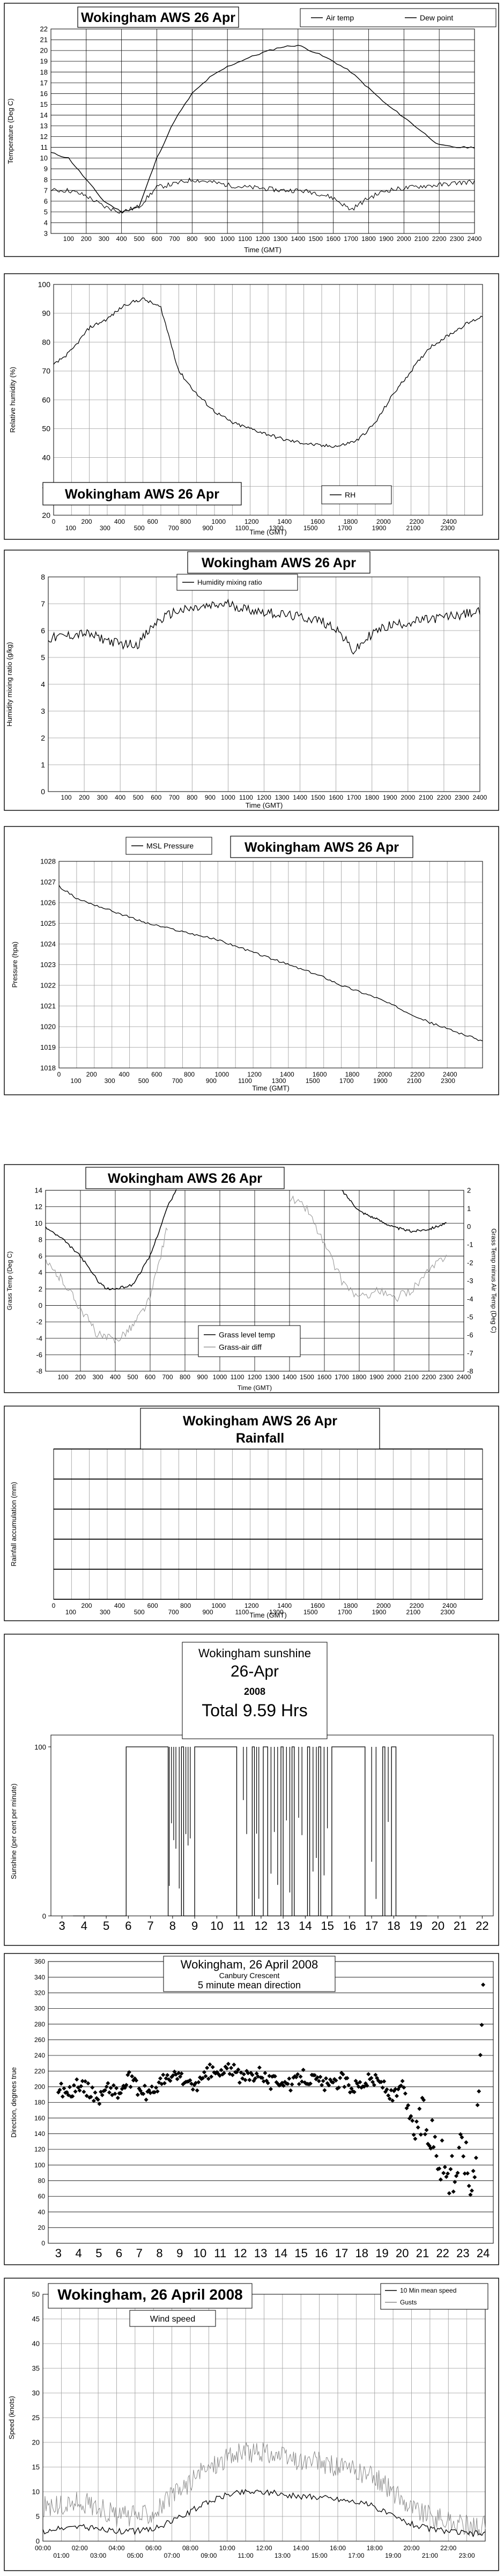 The width and height of the screenshot is (504, 2576). I want to click on chart-5-x-tick-label: 1400, so click(284, 1605).